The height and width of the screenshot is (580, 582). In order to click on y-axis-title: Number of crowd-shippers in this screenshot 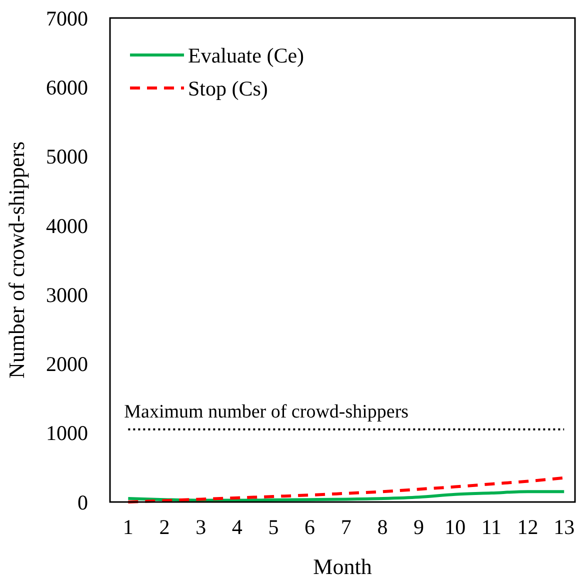, I will do `click(16, 260)`.